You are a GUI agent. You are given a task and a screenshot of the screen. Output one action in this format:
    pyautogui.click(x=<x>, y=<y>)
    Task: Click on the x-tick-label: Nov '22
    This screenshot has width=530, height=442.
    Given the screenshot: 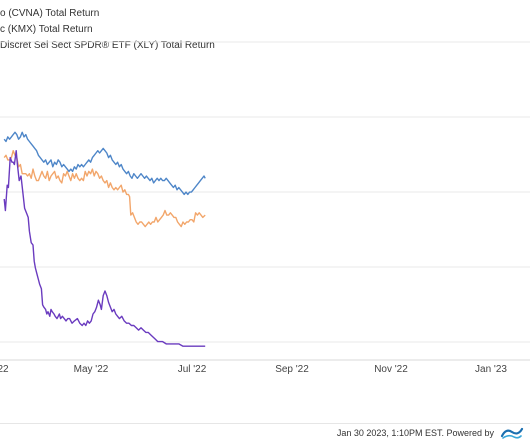 What is the action you would take?
    pyautogui.click(x=391, y=369)
    